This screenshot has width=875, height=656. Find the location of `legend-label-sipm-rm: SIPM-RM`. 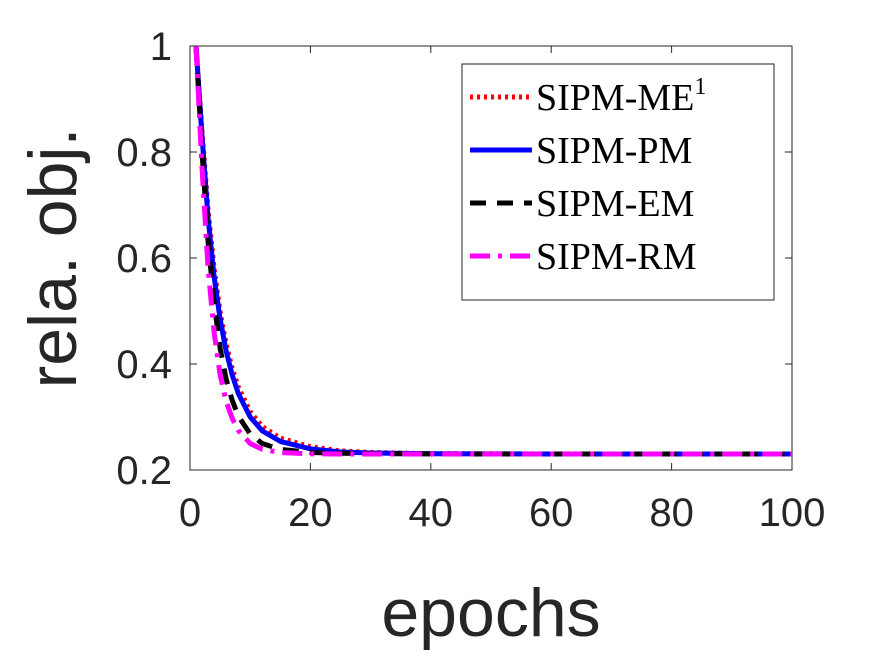

legend-label-sipm-rm: SIPM-RM is located at coordinates (616, 257).